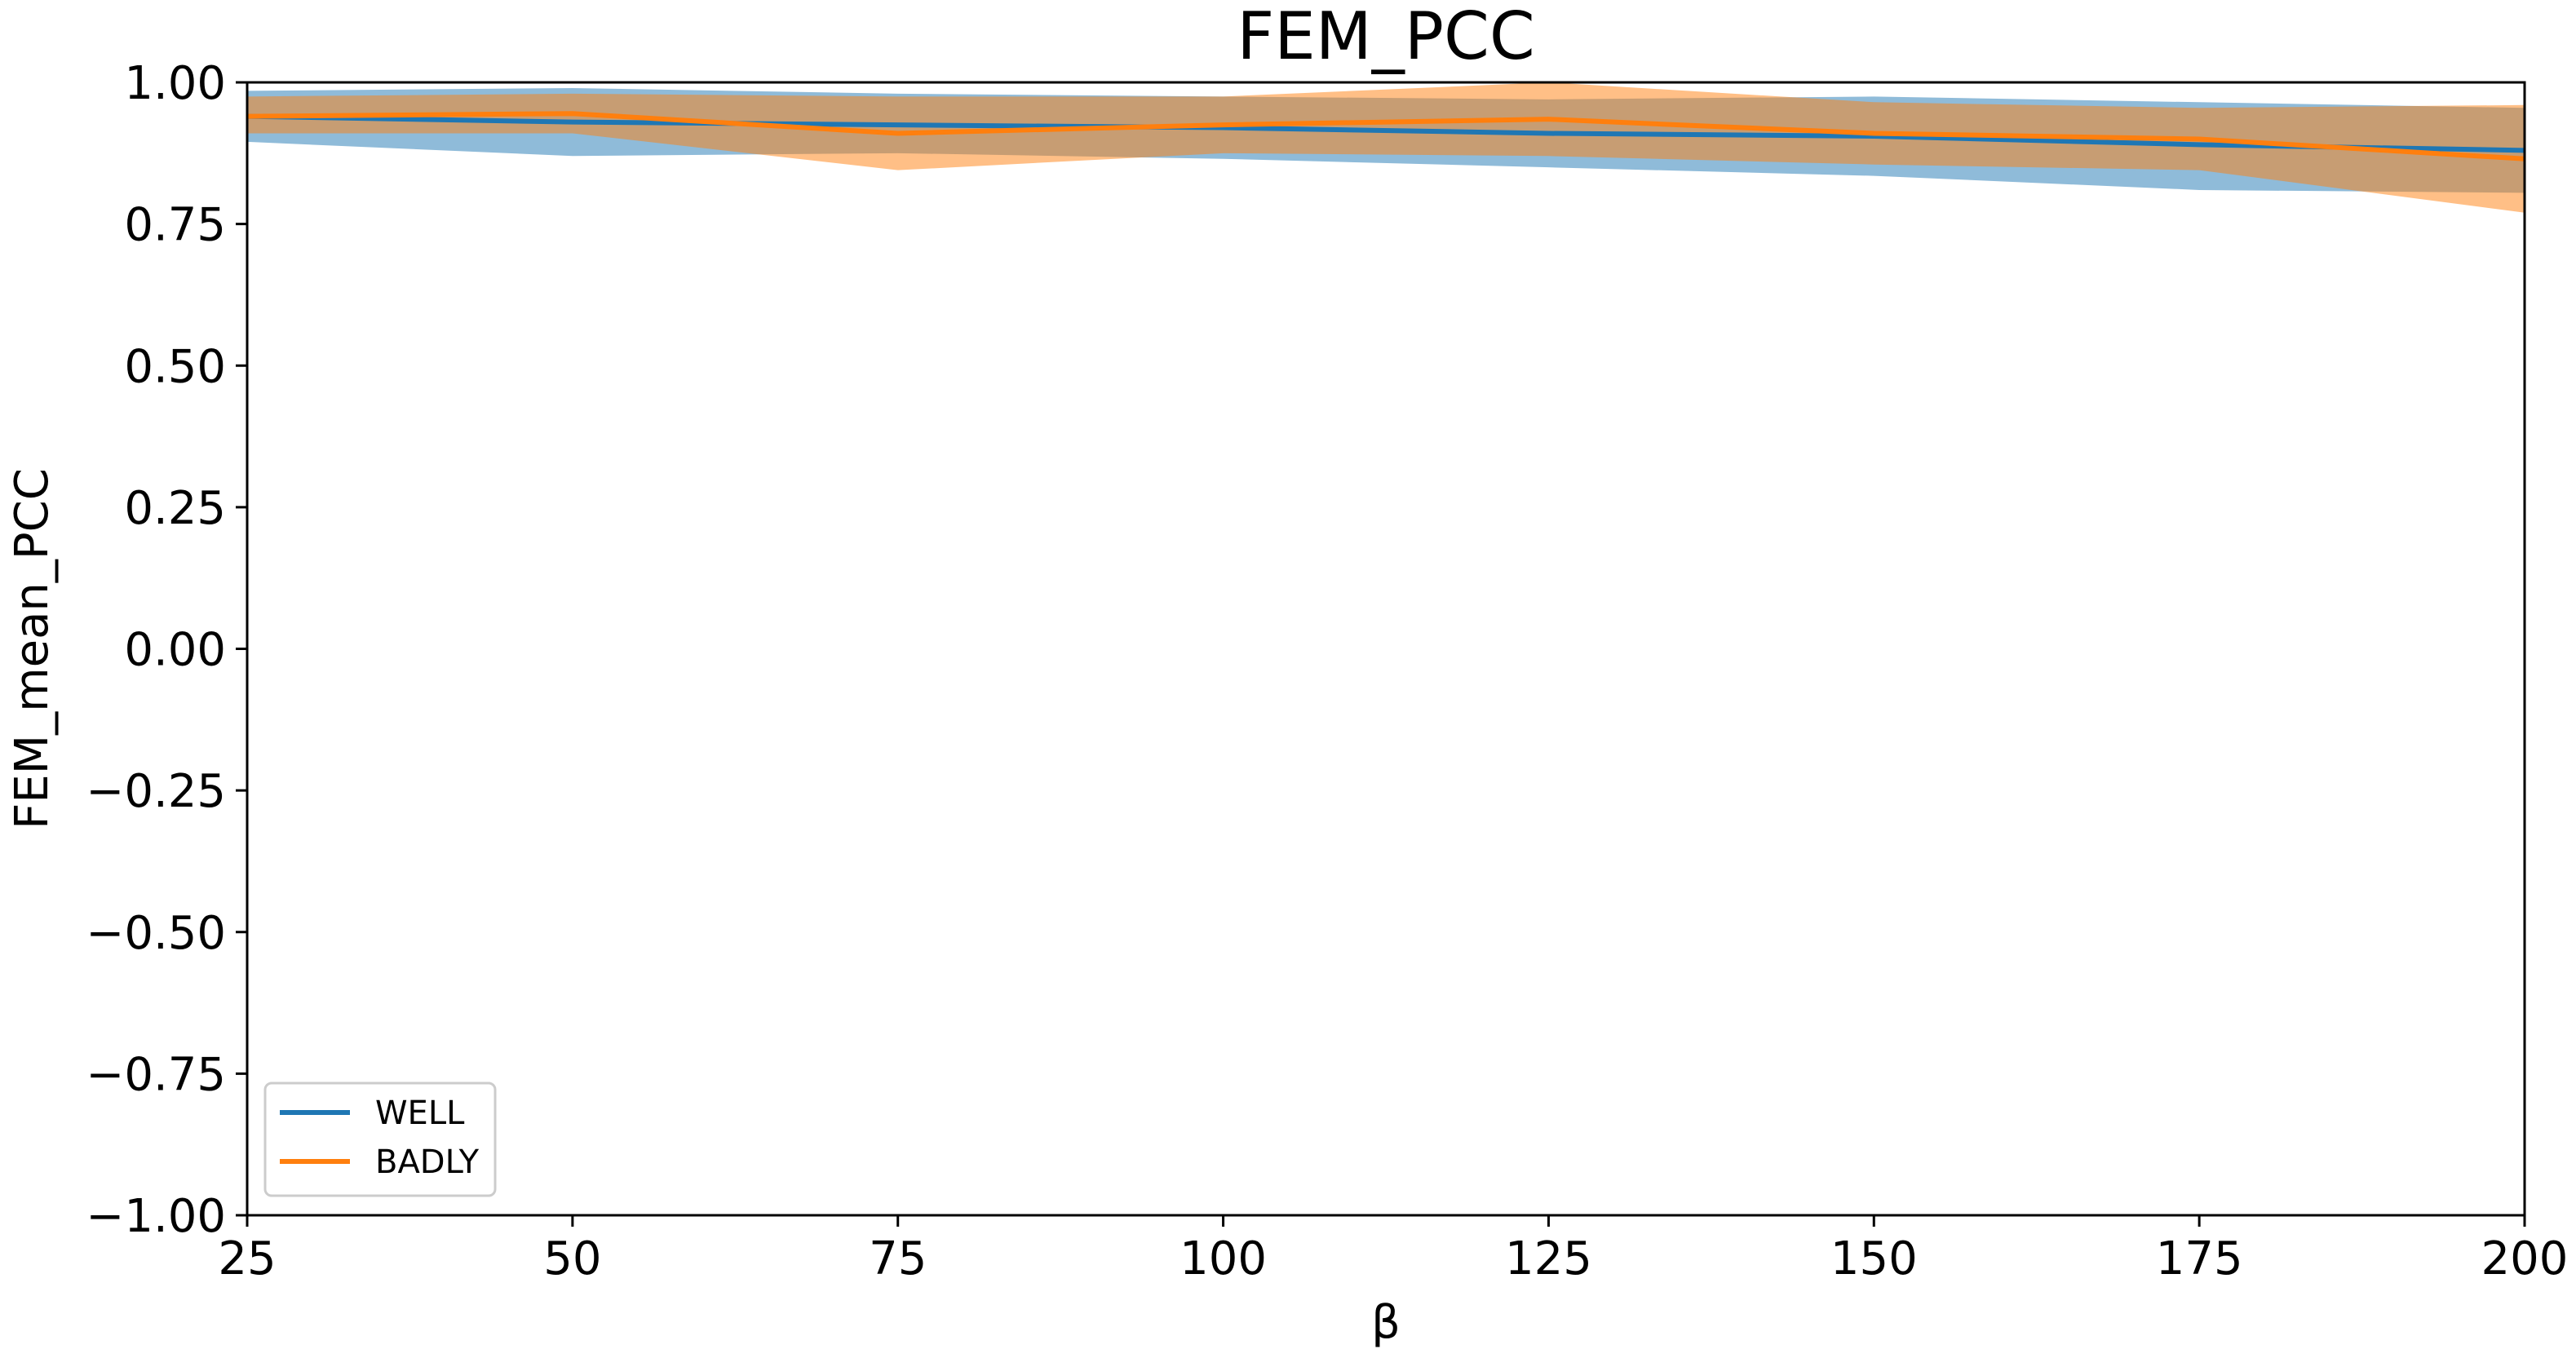 The height and width of the screenshot is (1358, 2576). What do you see at coordinates (420, 1113) in the screenshot?
I see `legend-label-well: WELL` at bounding box center [420, 1113].